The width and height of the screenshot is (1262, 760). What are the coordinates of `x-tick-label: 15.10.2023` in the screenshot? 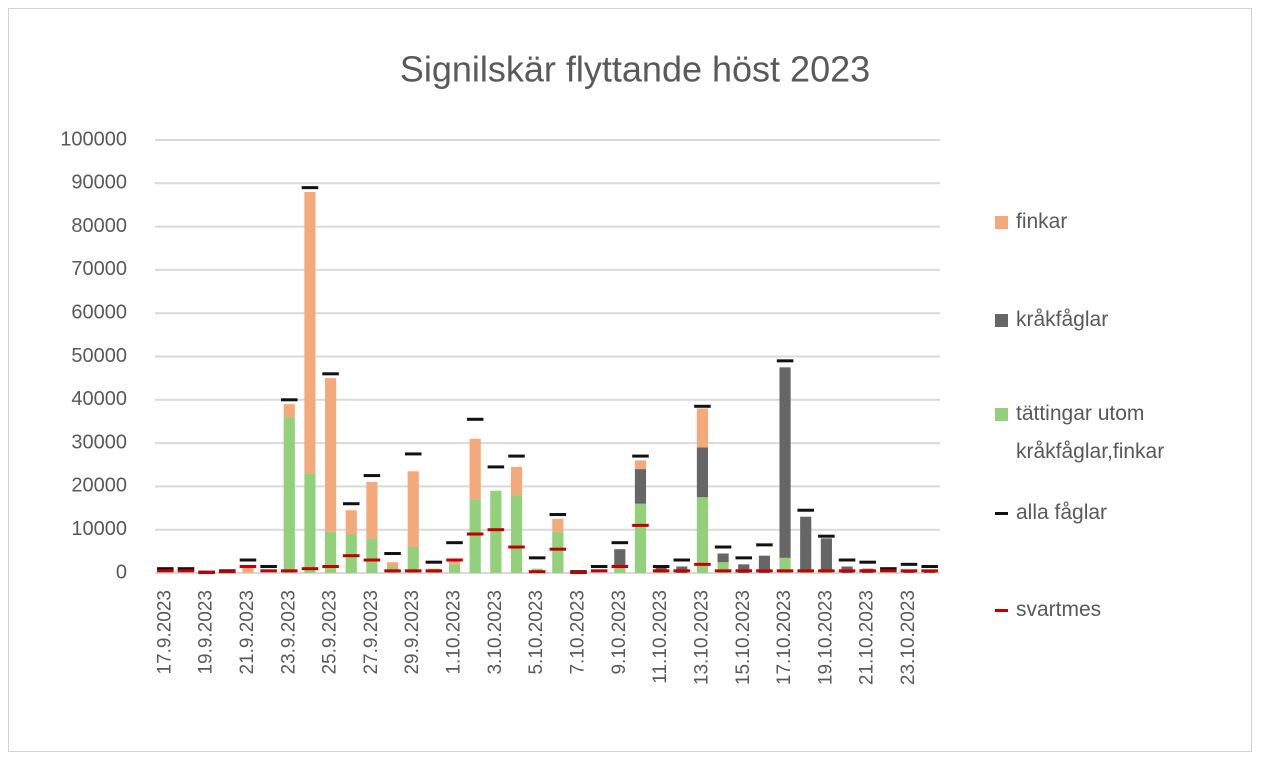 It's located at (743, 637).